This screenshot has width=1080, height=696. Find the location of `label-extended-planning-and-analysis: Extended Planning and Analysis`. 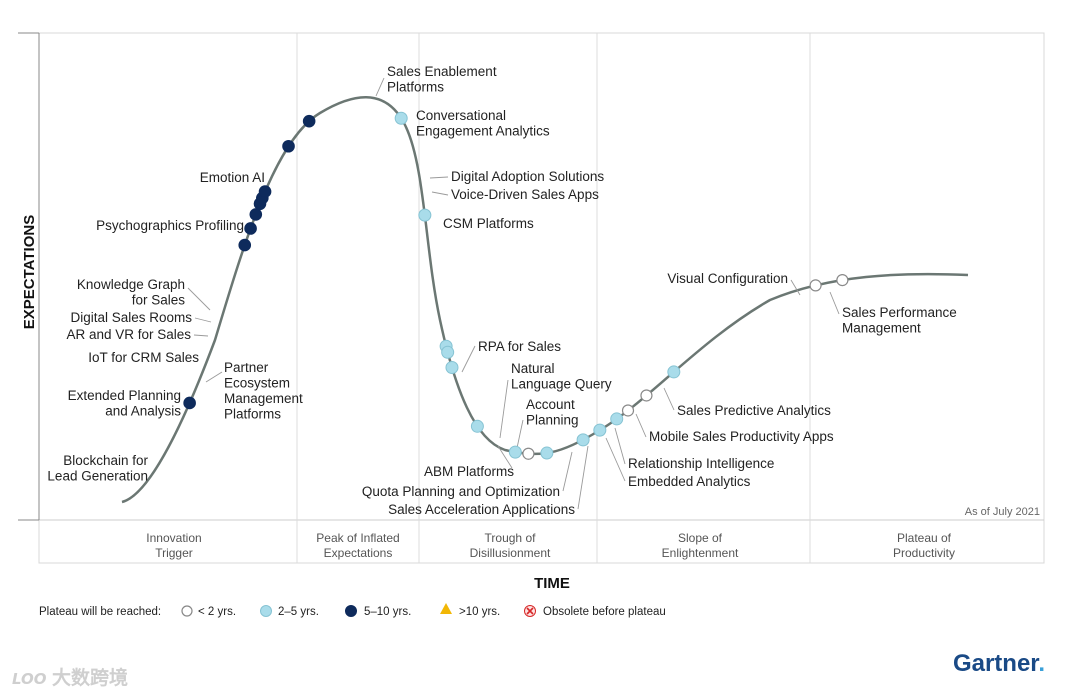

label-extended-planning-and-analysis: Extended Planning and Analysis is located at coordinates (125, 403).